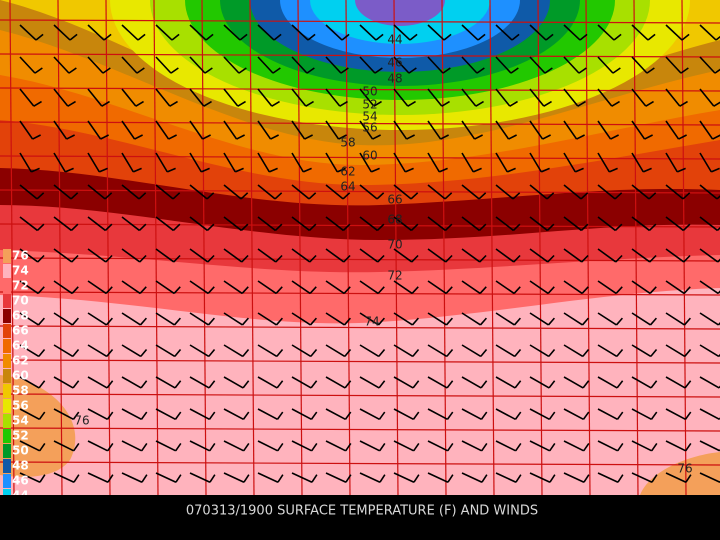 The width and height of the screenshot is (720, 540). Describe the element at coordinates (394, 276) in the screenshot. I see `contour-label: 72` at that location.